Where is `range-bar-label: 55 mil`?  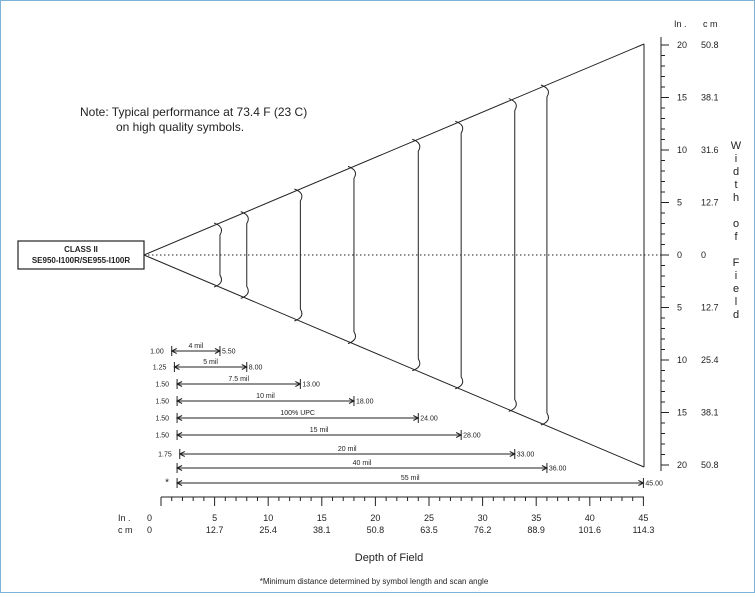 range-bar-label: 55 mil is located at coordinates (410, 478).